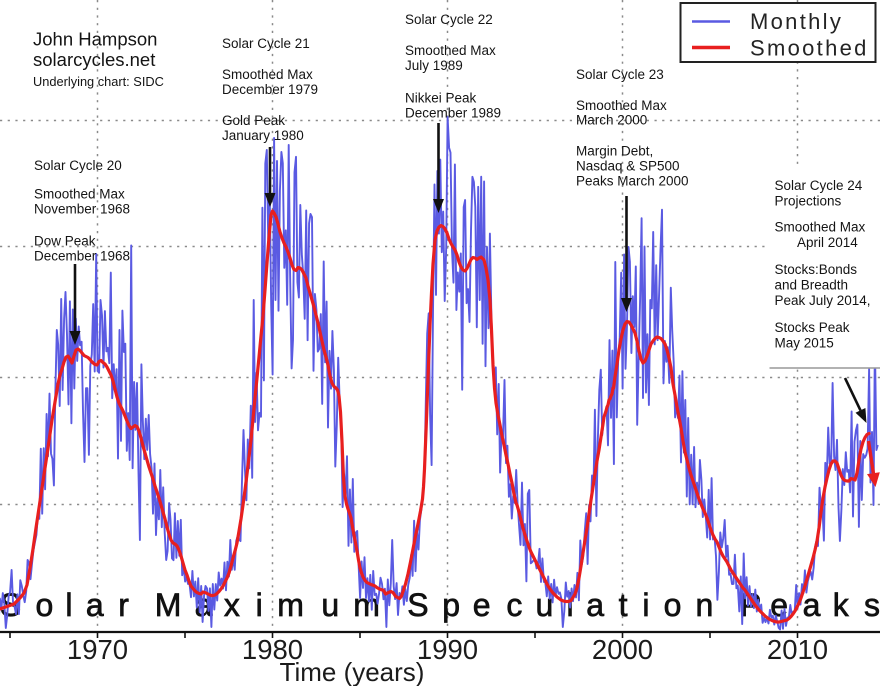 This screenshot has width=880, height=686. Describe the element at coordinates (352, 671) in the screenshot. I see `svg-text: Time (years)` at that location.